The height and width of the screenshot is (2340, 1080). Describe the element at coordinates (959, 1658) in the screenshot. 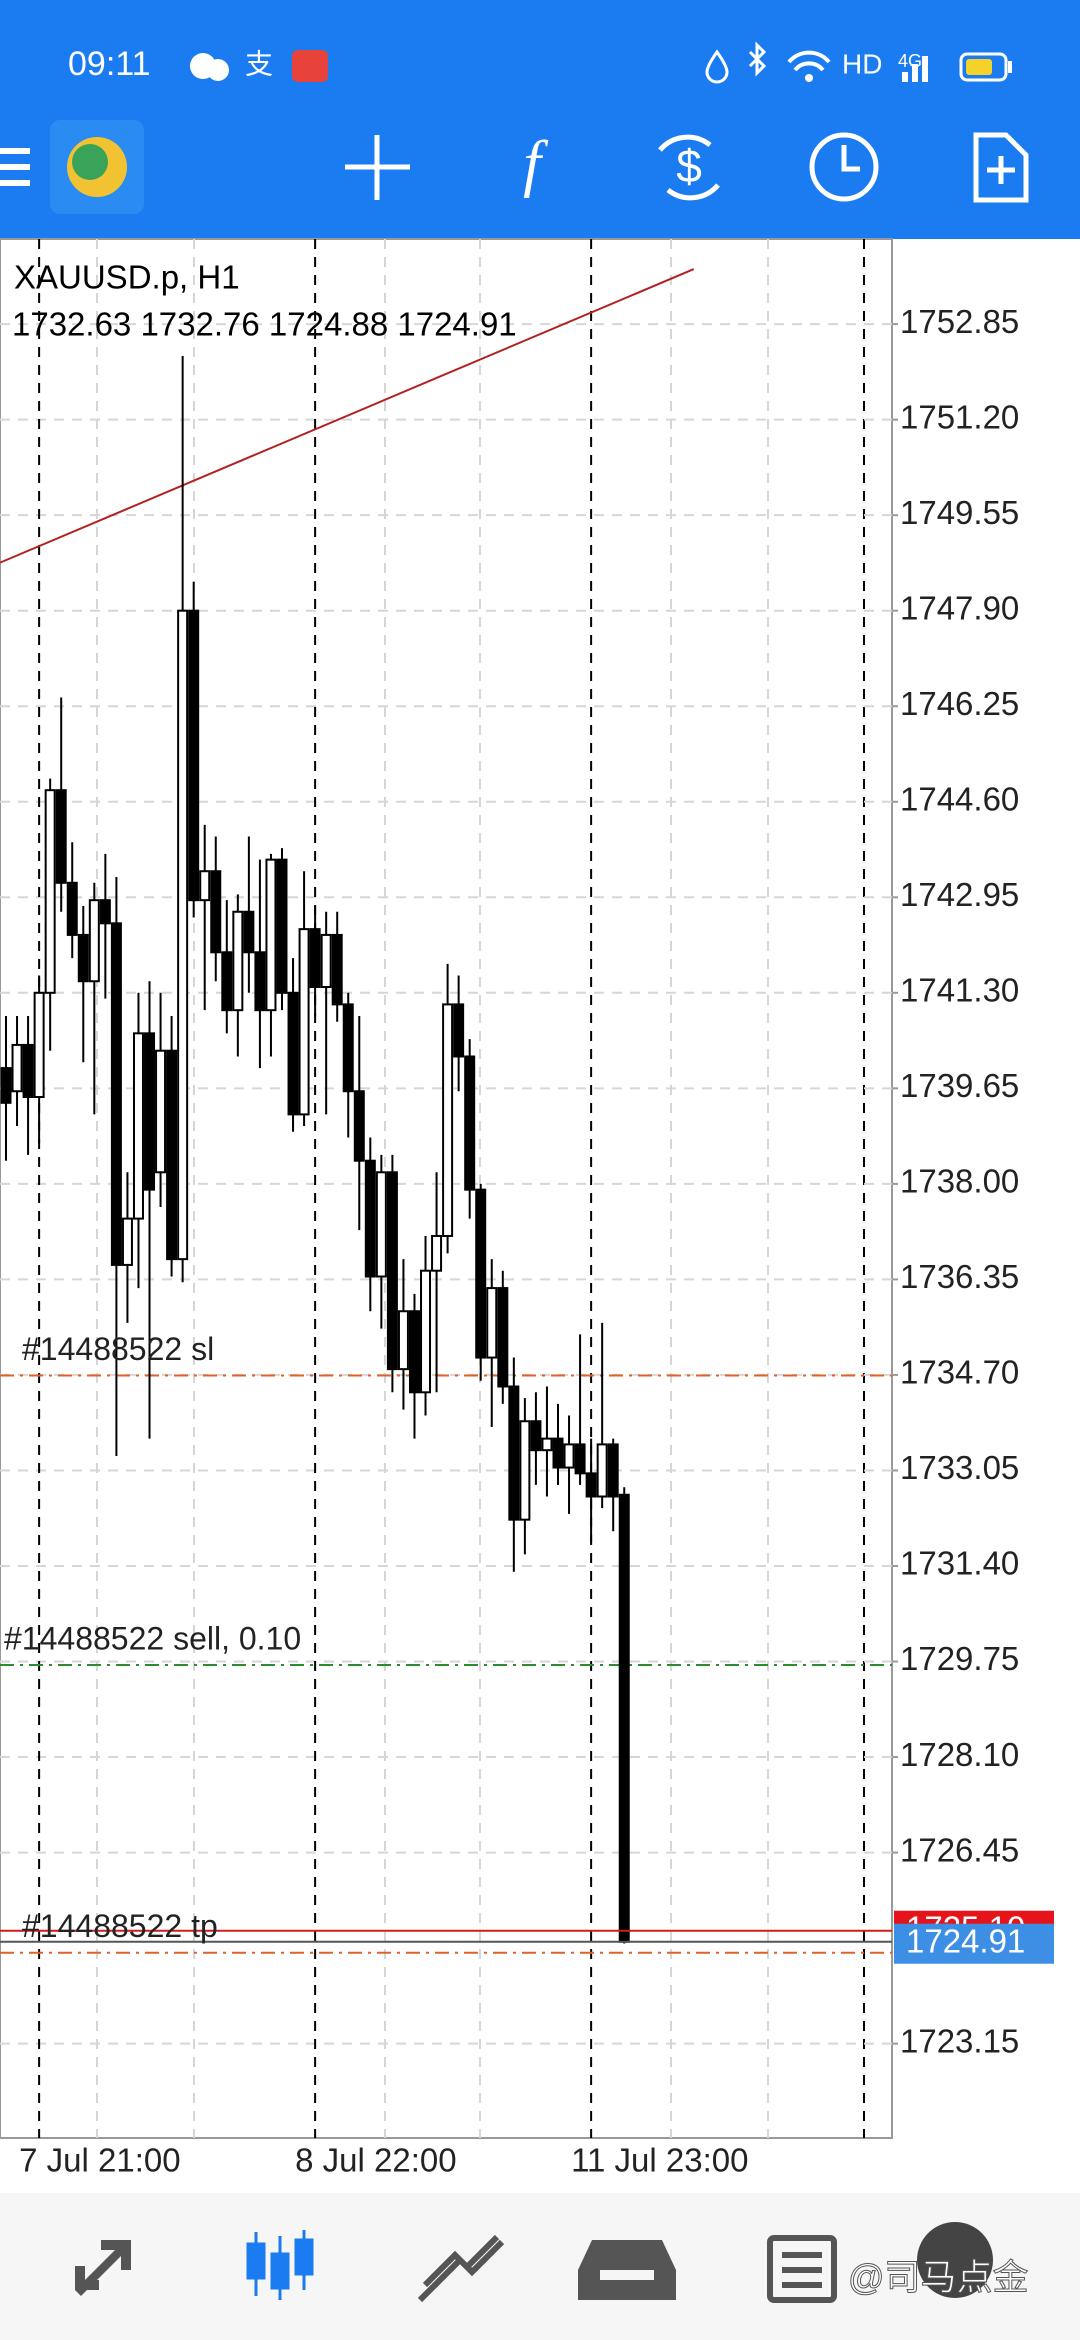

I see `y-tick-label: 1729.75` at that location.